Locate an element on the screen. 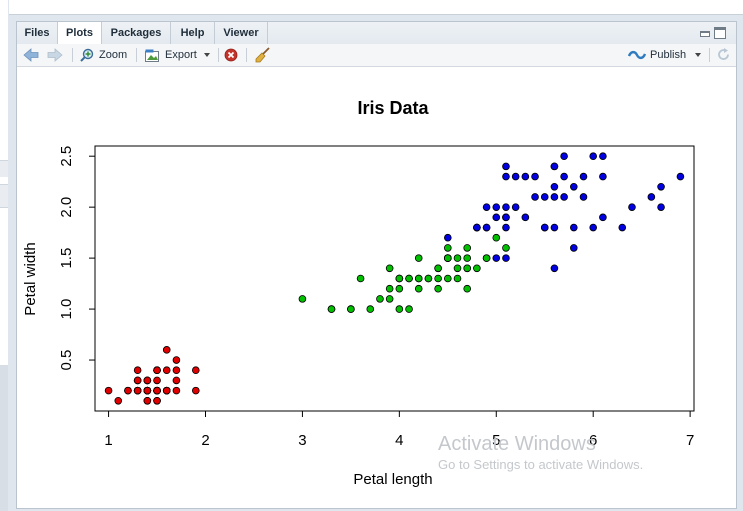  x-tick-label: 3 is located at coordinates (302, 440).